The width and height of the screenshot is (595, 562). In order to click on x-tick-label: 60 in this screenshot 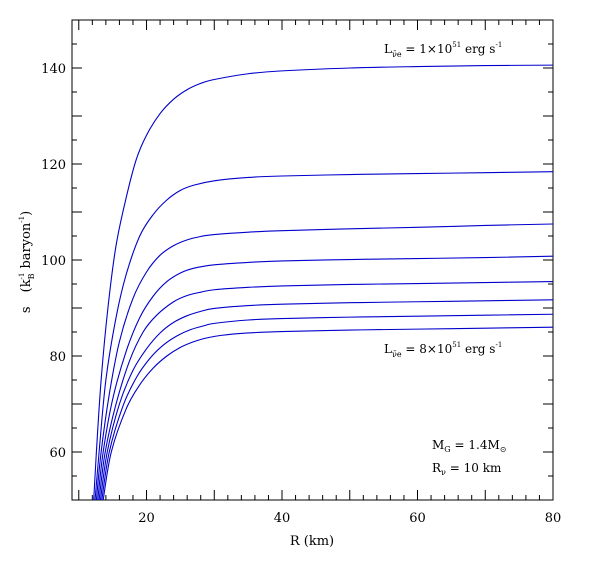, I will do `click(417, 518)`.